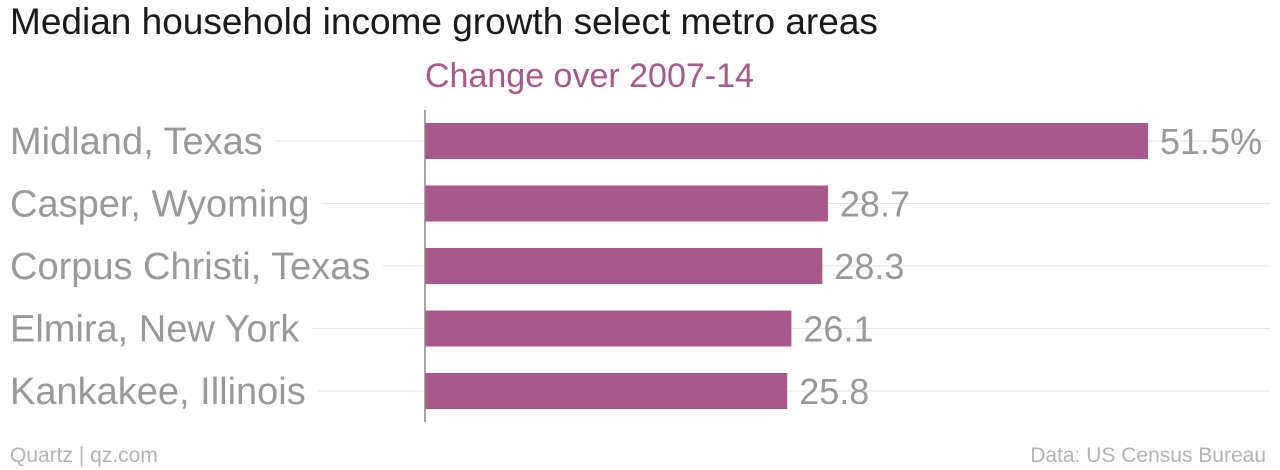 This screenshot has height=470, width=1280. Describe the element at coordinates (84, 455) in the screenshot. I see `source-credit: Quartz | qz.com` at that location.